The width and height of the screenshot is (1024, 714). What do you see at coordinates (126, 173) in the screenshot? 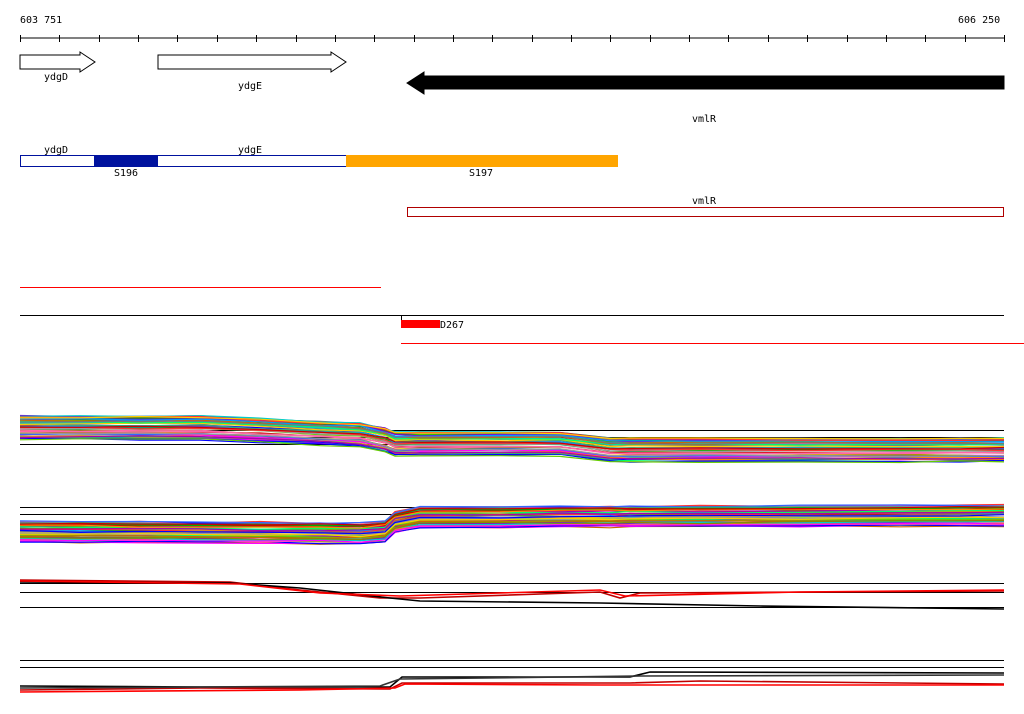
I see `segment-S196-label: S196` at bounding box center [126, 173].